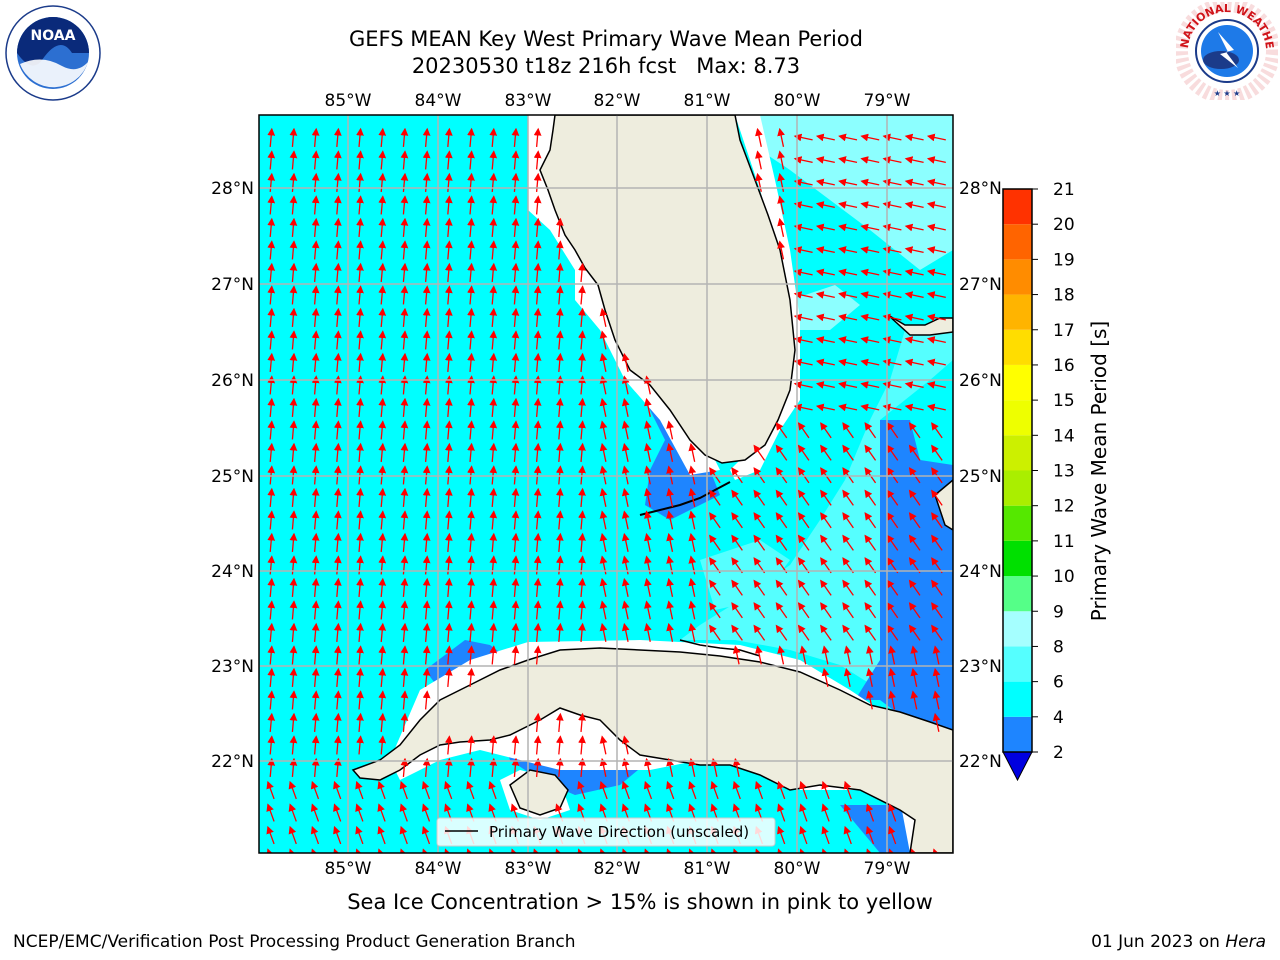 The height and width of the screenshot is (960, 1280). Describe the element at coordinates (1064, 542) in the screenshot. I see `colorbar-tick-label: 11` at that location.